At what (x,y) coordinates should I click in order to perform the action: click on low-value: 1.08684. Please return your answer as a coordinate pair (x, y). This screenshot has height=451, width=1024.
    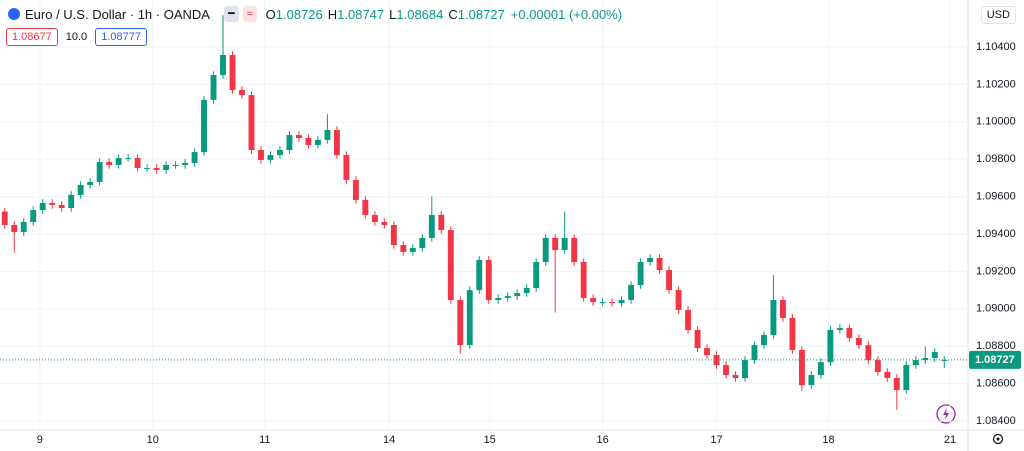
    Looking at the image, I should click on (420, 14).